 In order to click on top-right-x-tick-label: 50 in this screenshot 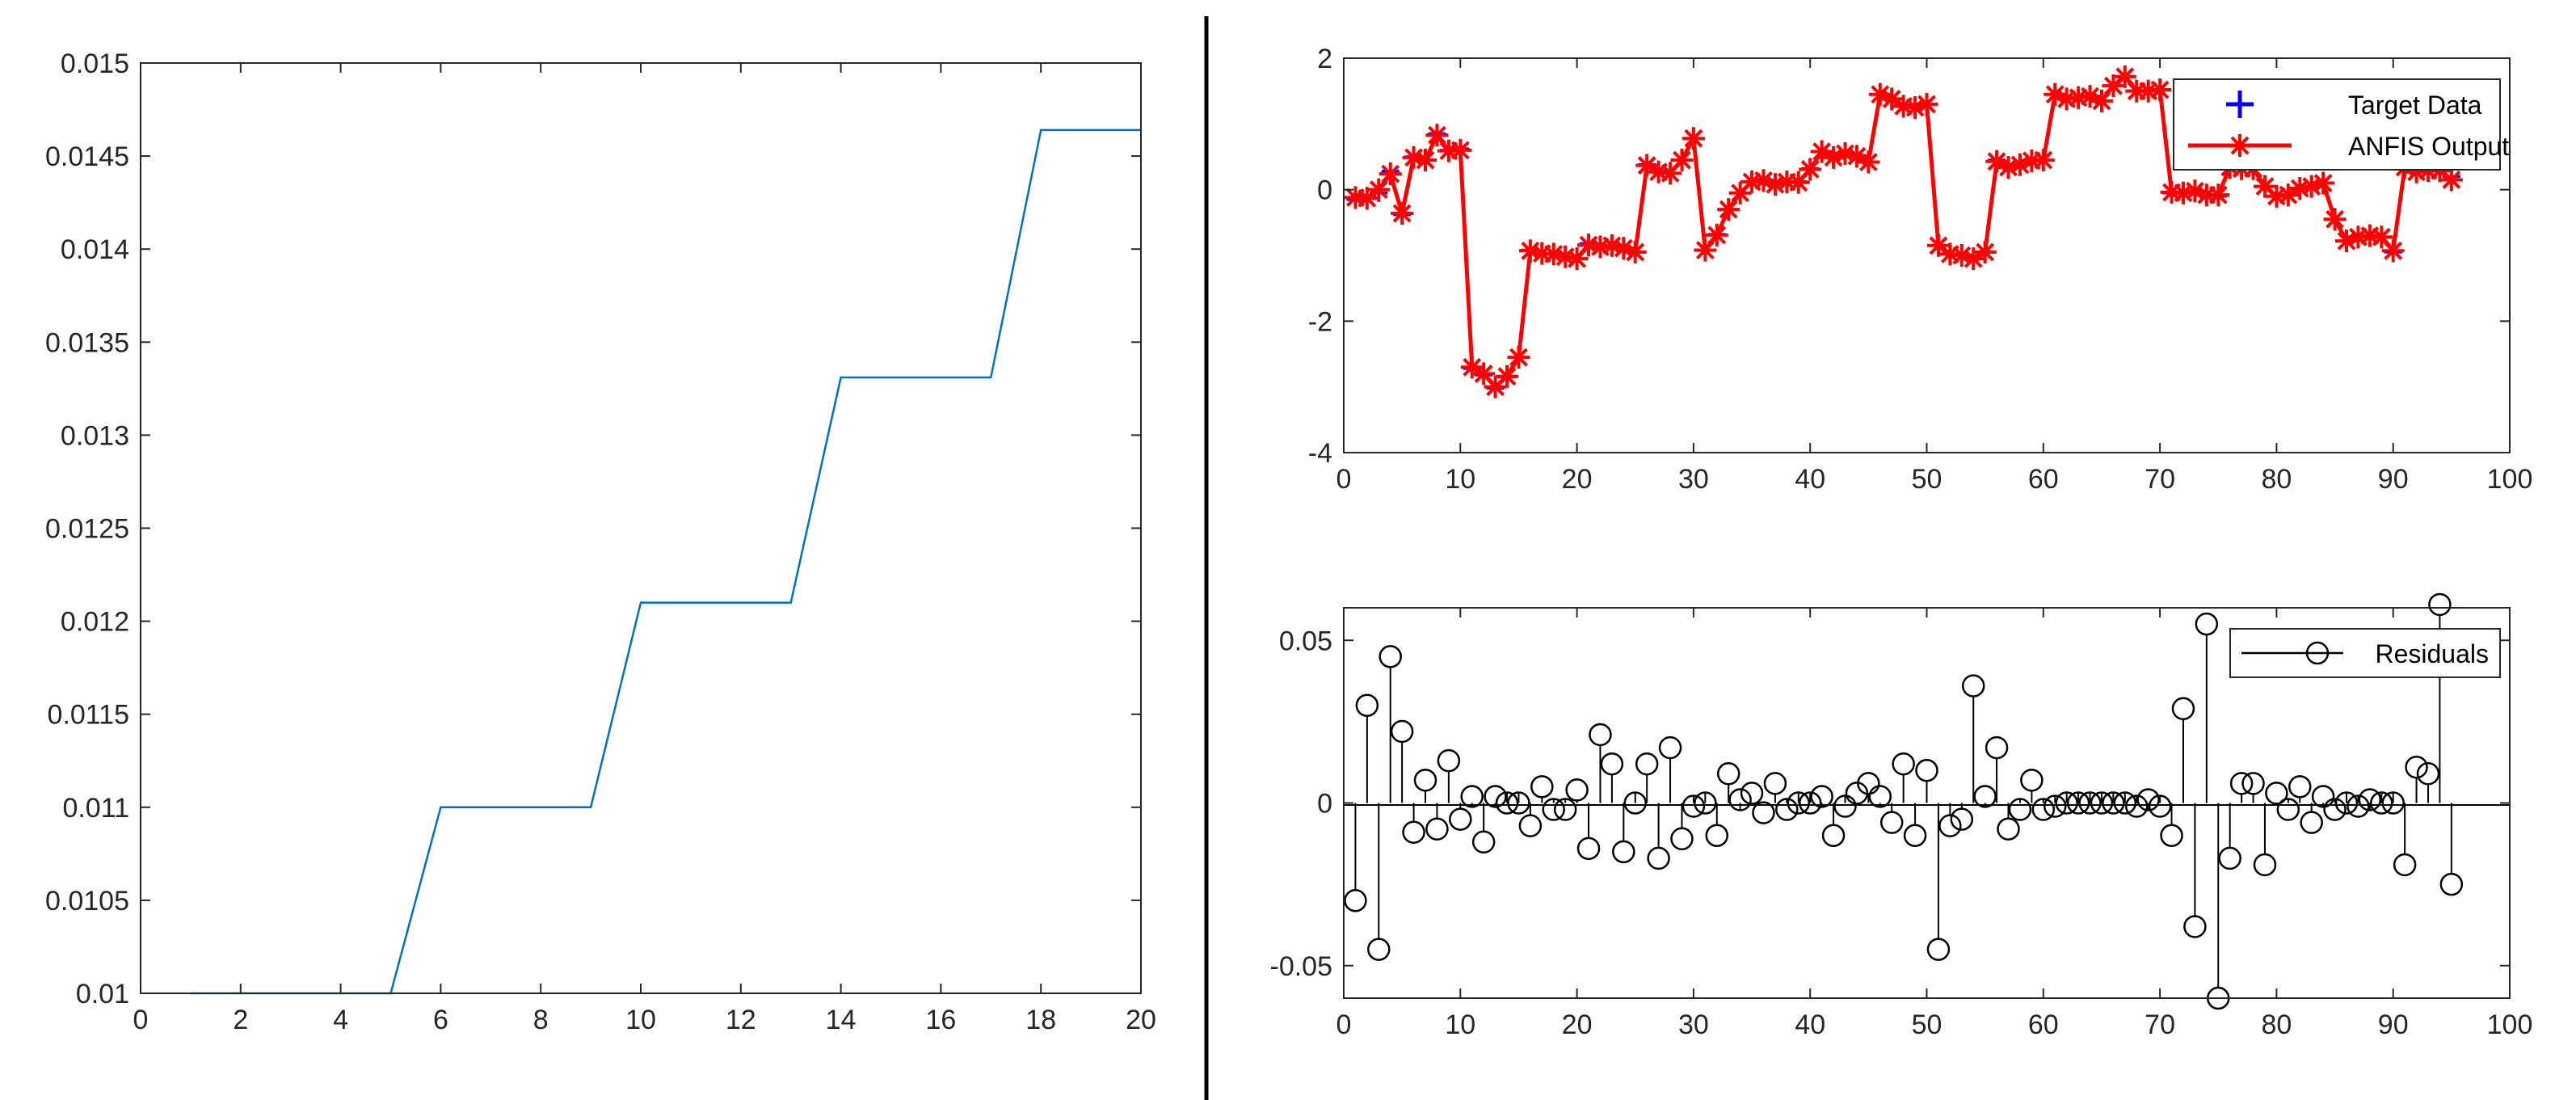, I will do `click(1927, 479)`.